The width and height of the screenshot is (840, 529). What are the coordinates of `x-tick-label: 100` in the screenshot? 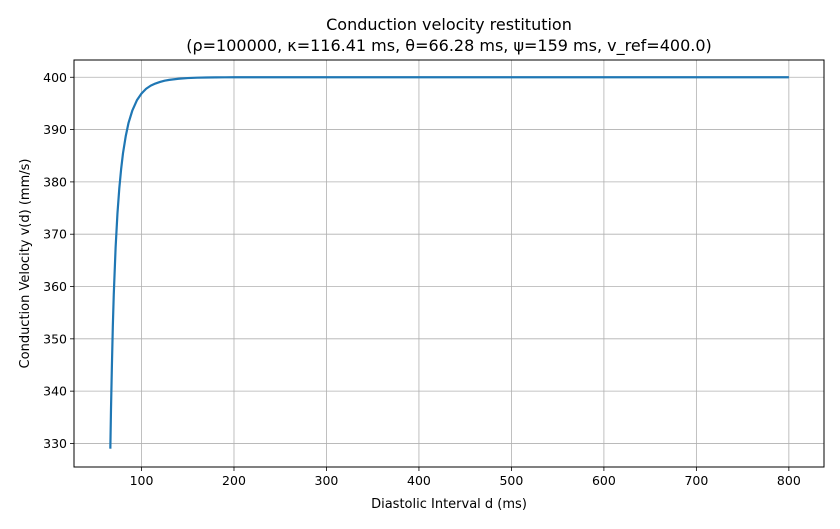 It's located at (142, 480).